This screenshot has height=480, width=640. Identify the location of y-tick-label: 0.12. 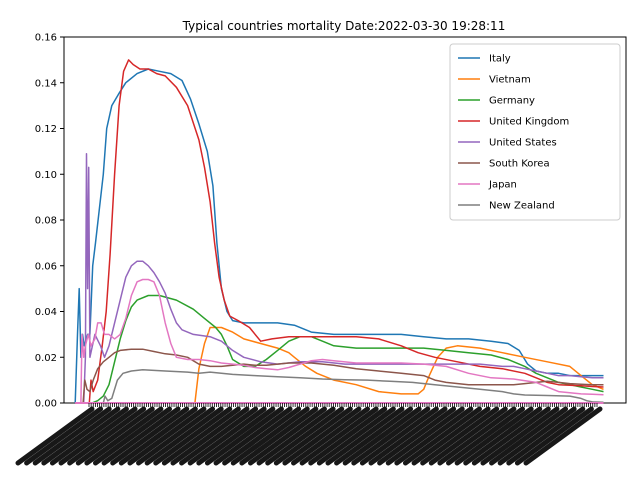
(46, 129).